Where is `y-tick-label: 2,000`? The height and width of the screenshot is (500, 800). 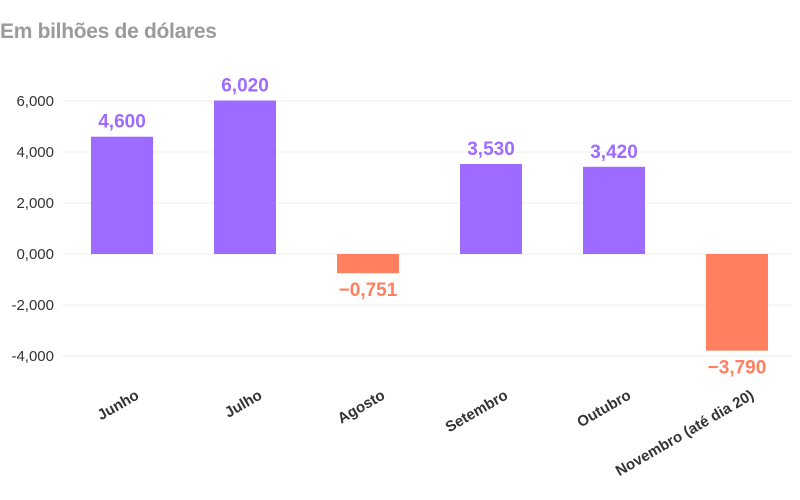 y-tick-label: 2,000 is located at coordinates (35, 203).